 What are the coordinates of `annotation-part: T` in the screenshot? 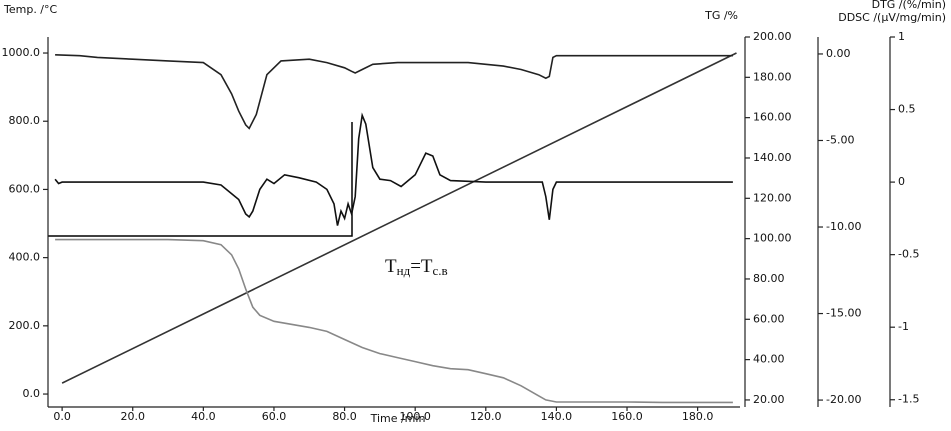 It's located at (391, 266).